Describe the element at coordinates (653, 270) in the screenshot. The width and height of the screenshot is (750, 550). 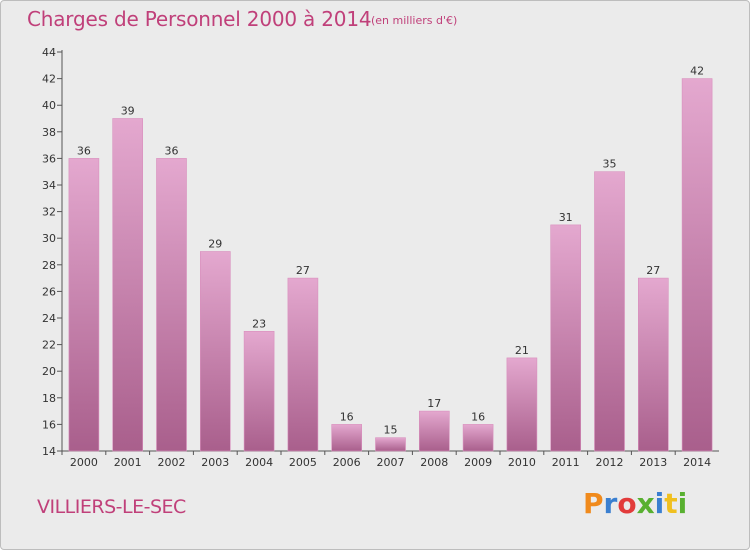
I see `data-label-2013: 27` at that location.